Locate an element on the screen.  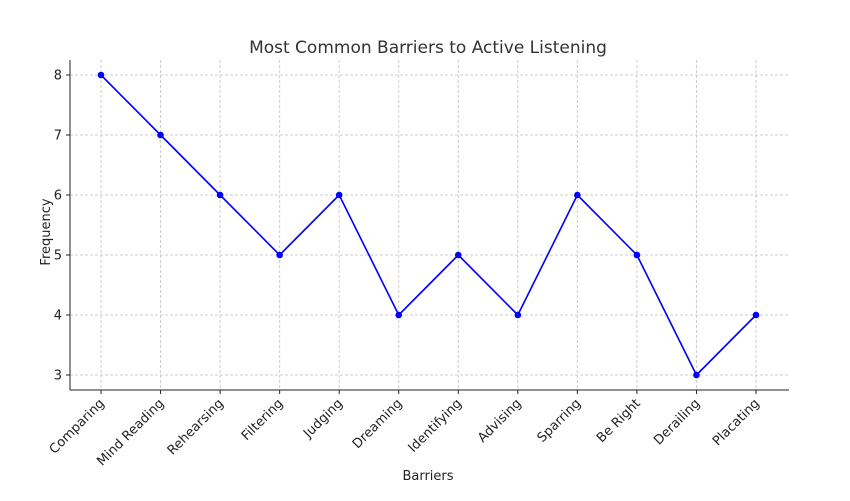
y-tick-label: 7 is located at coordinates (58, 136).